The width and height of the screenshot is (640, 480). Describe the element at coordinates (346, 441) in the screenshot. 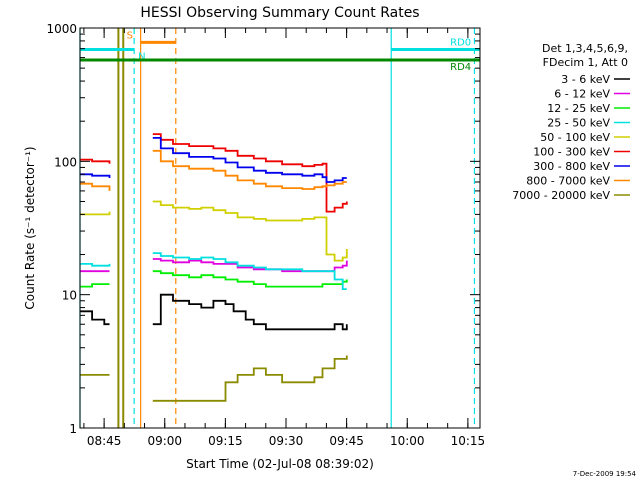

I see `x-tick-label: 09:45` at that location.